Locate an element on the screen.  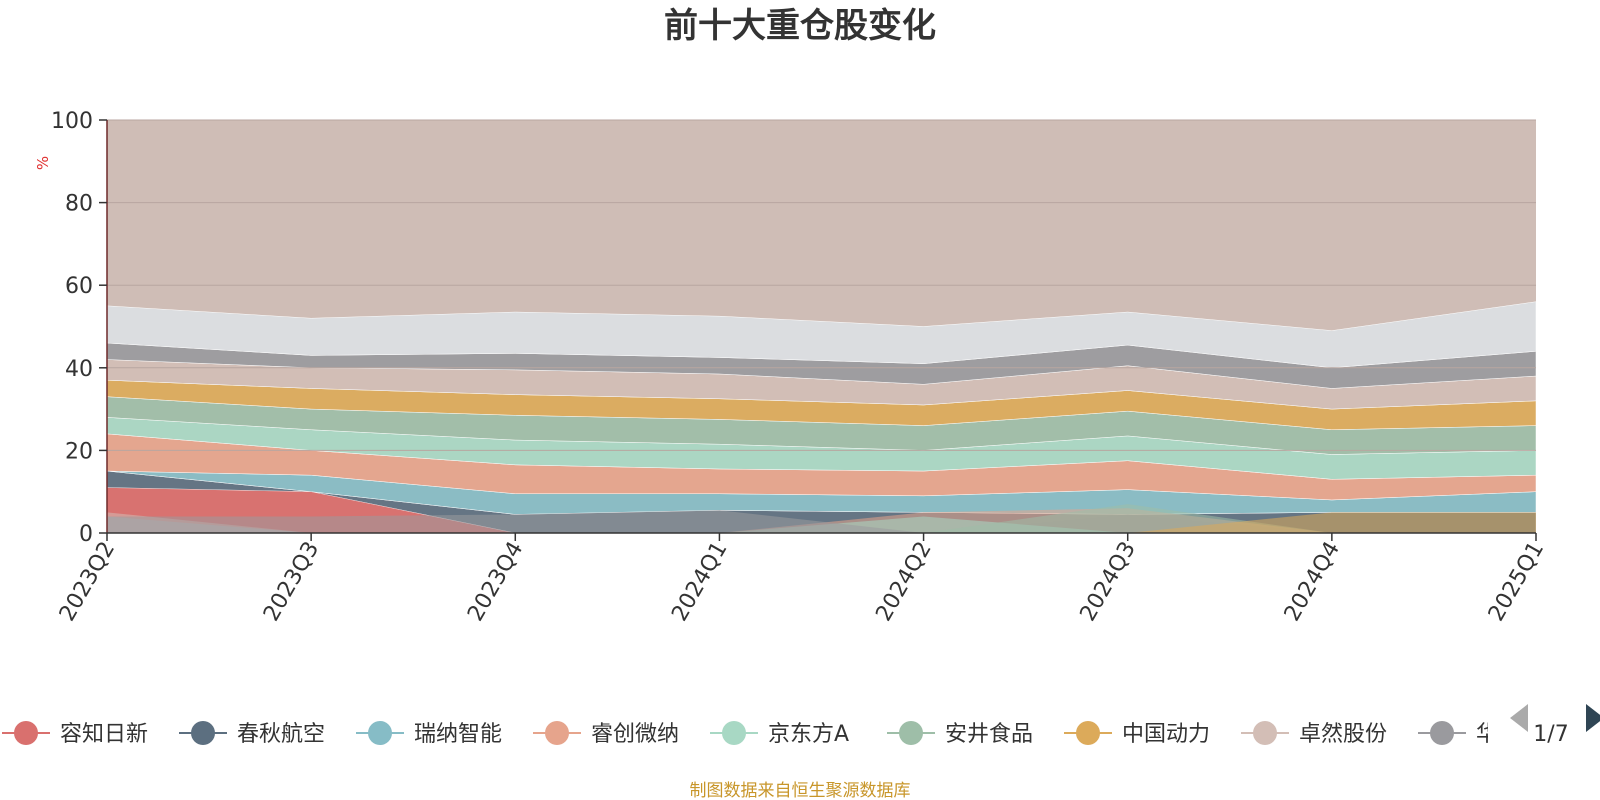
legend-item-中国动力: 中国动力 is located at coordinates (1137, 734).